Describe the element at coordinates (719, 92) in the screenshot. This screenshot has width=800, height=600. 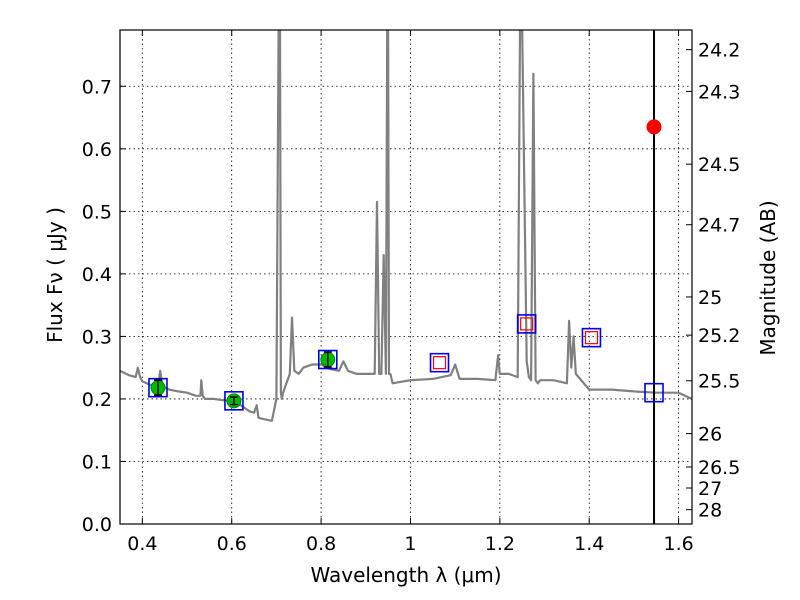
I see `y2-tick-label: 24.3` at that location.